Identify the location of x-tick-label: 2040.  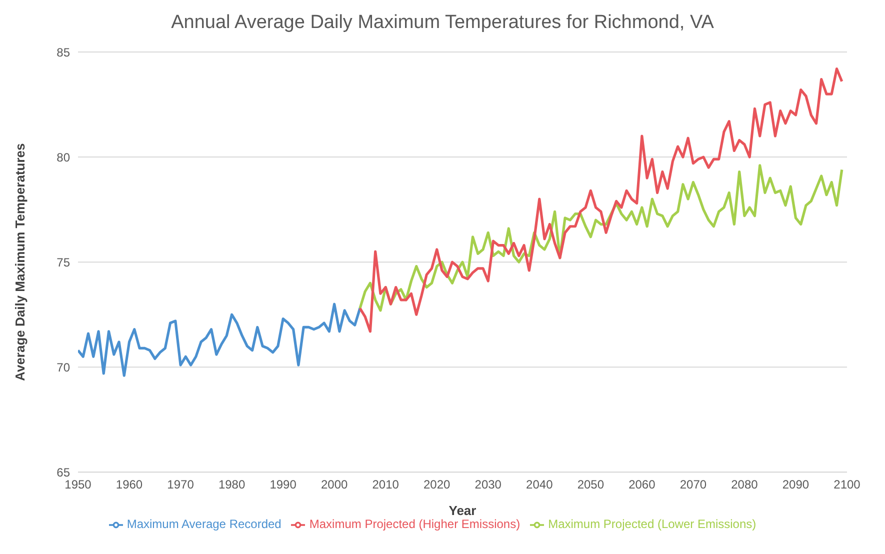
(540, 485).